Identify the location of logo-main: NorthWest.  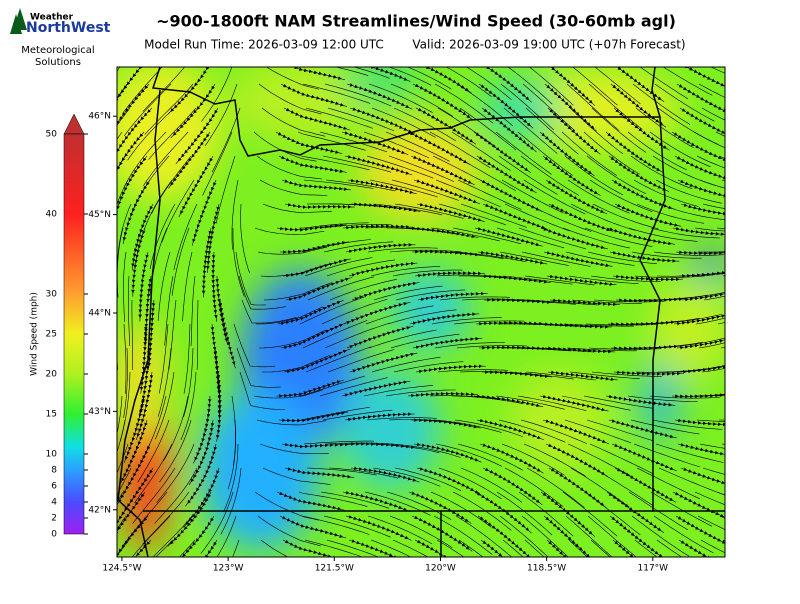
(68, 28).